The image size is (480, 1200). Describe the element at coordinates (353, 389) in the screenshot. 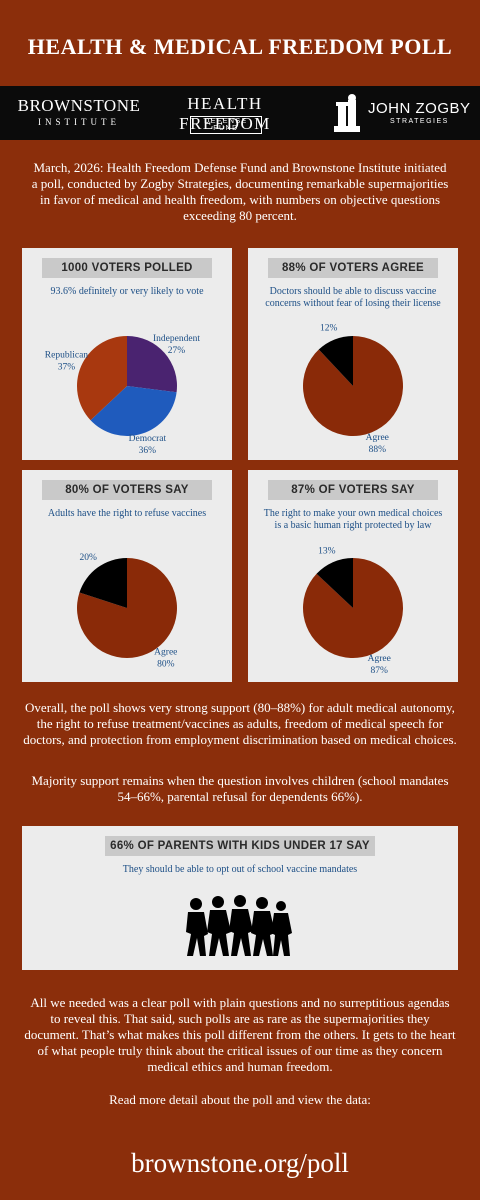

I see `pie-chart: Agree 88% 12%` at that location.